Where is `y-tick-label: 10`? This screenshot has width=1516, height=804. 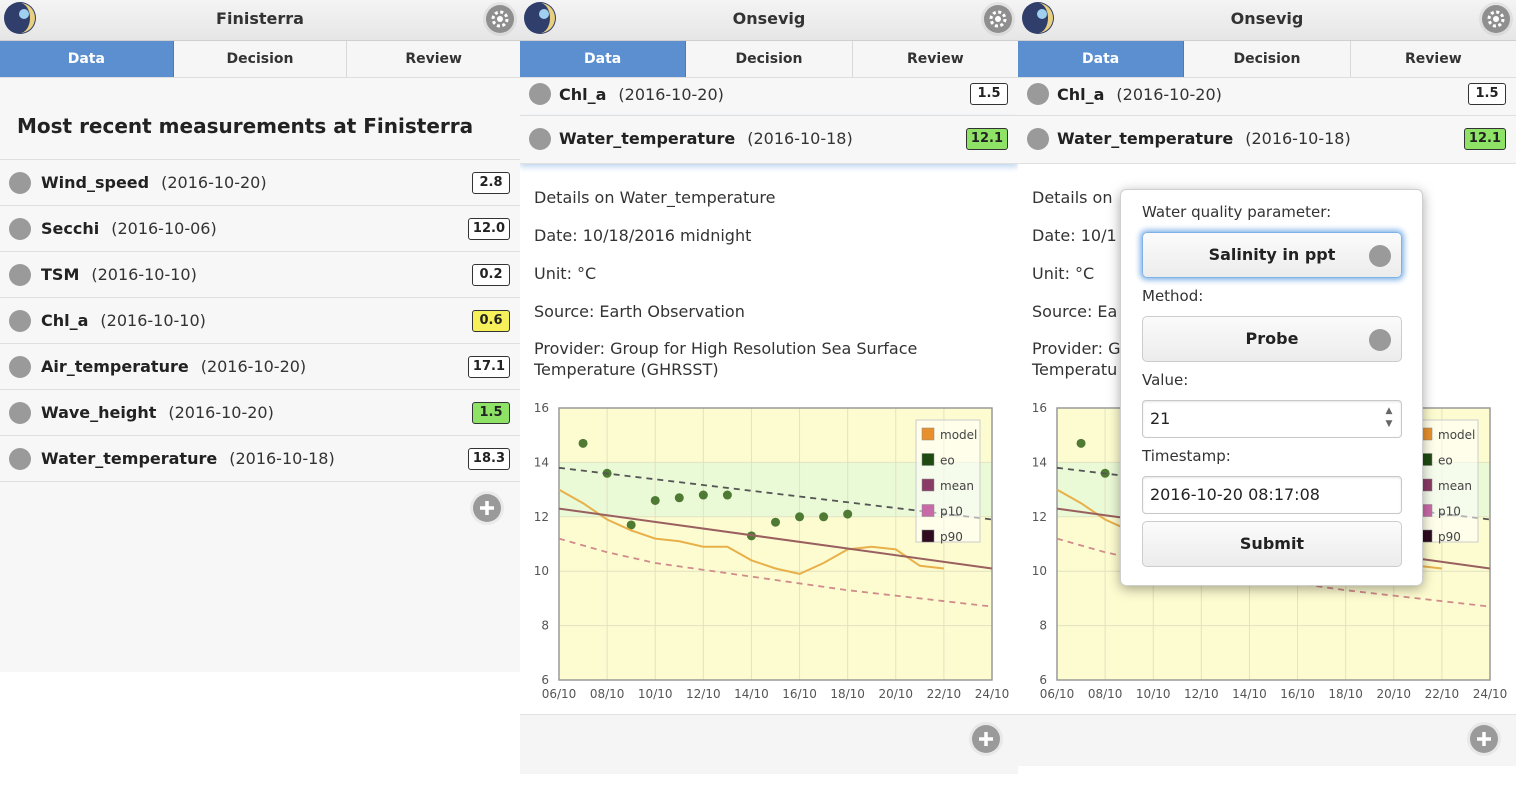
y-tick-label: 10 is located at coordinates (1039, 571).